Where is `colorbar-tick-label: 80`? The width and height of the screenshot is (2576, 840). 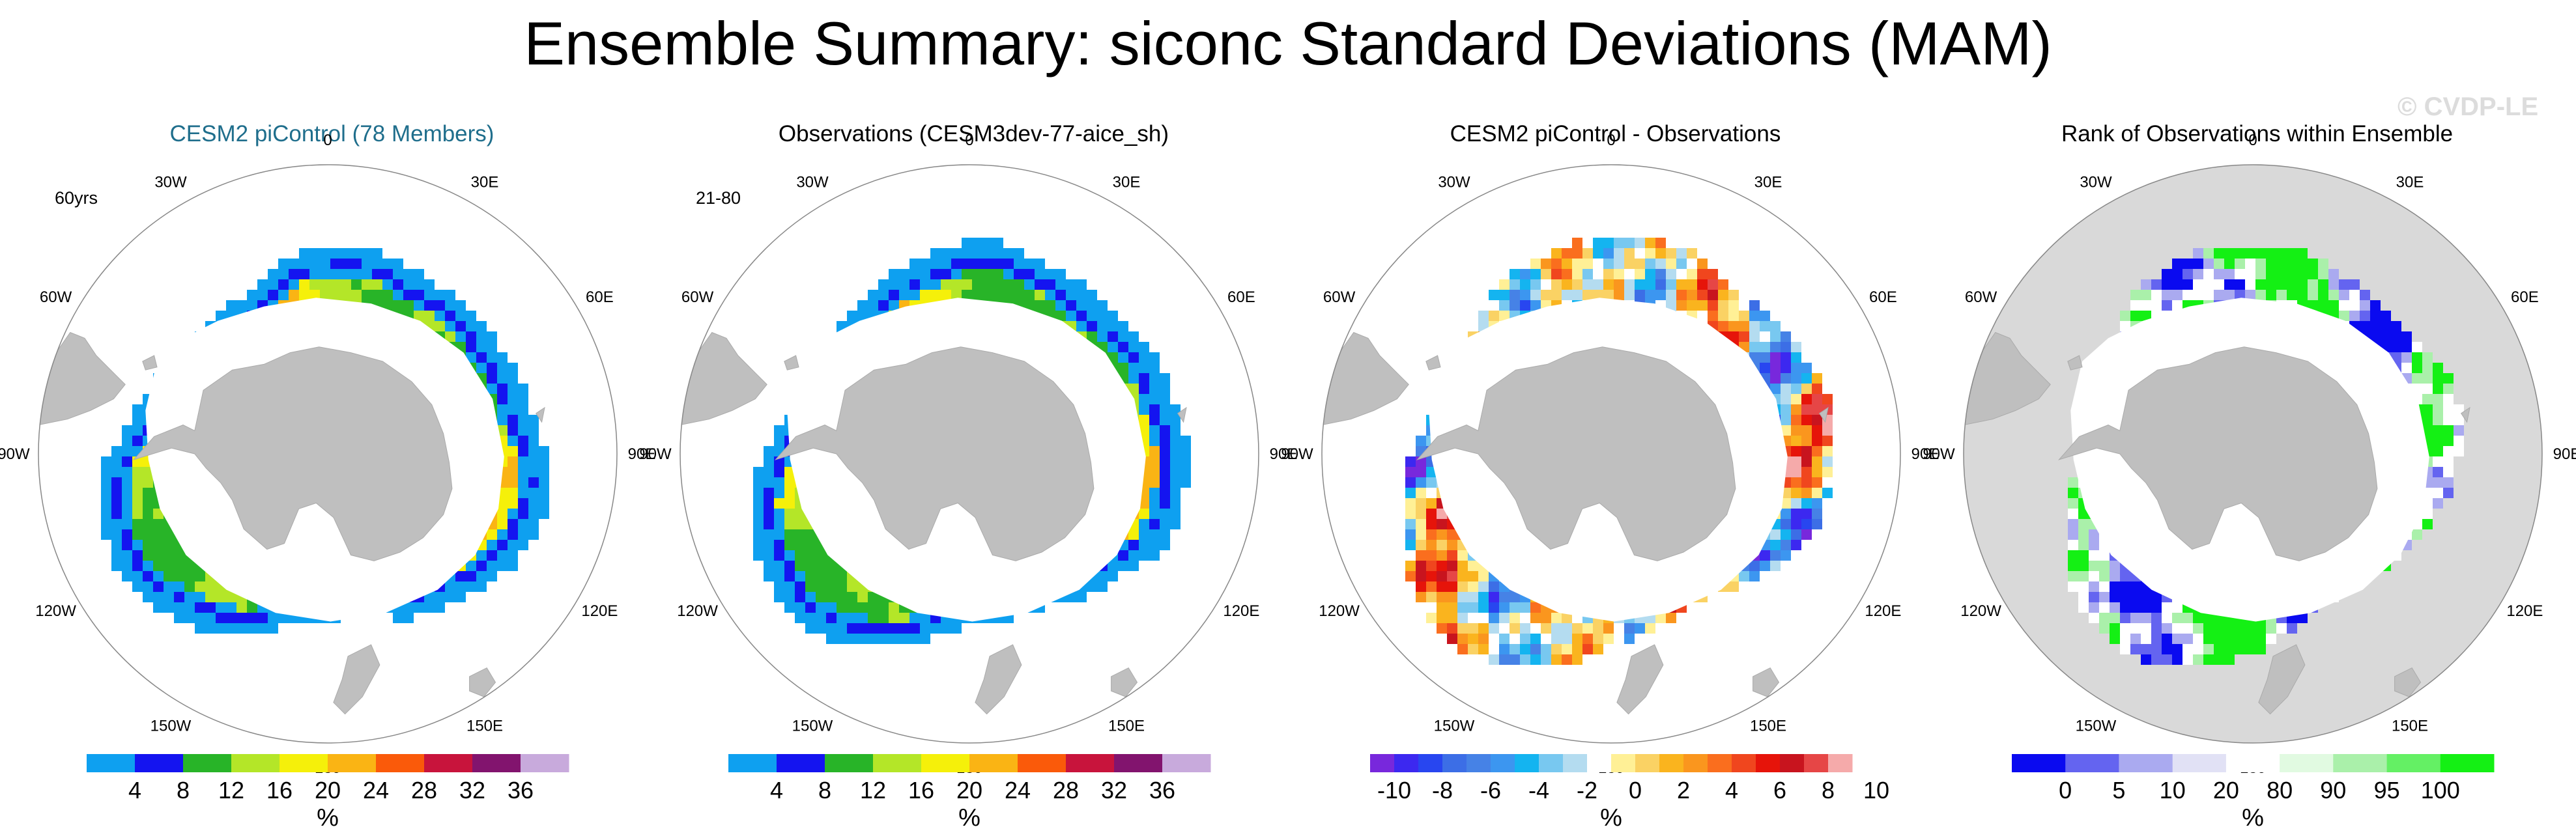
colorbar-tick-label: 80 is located at coordinates (2280, 791).